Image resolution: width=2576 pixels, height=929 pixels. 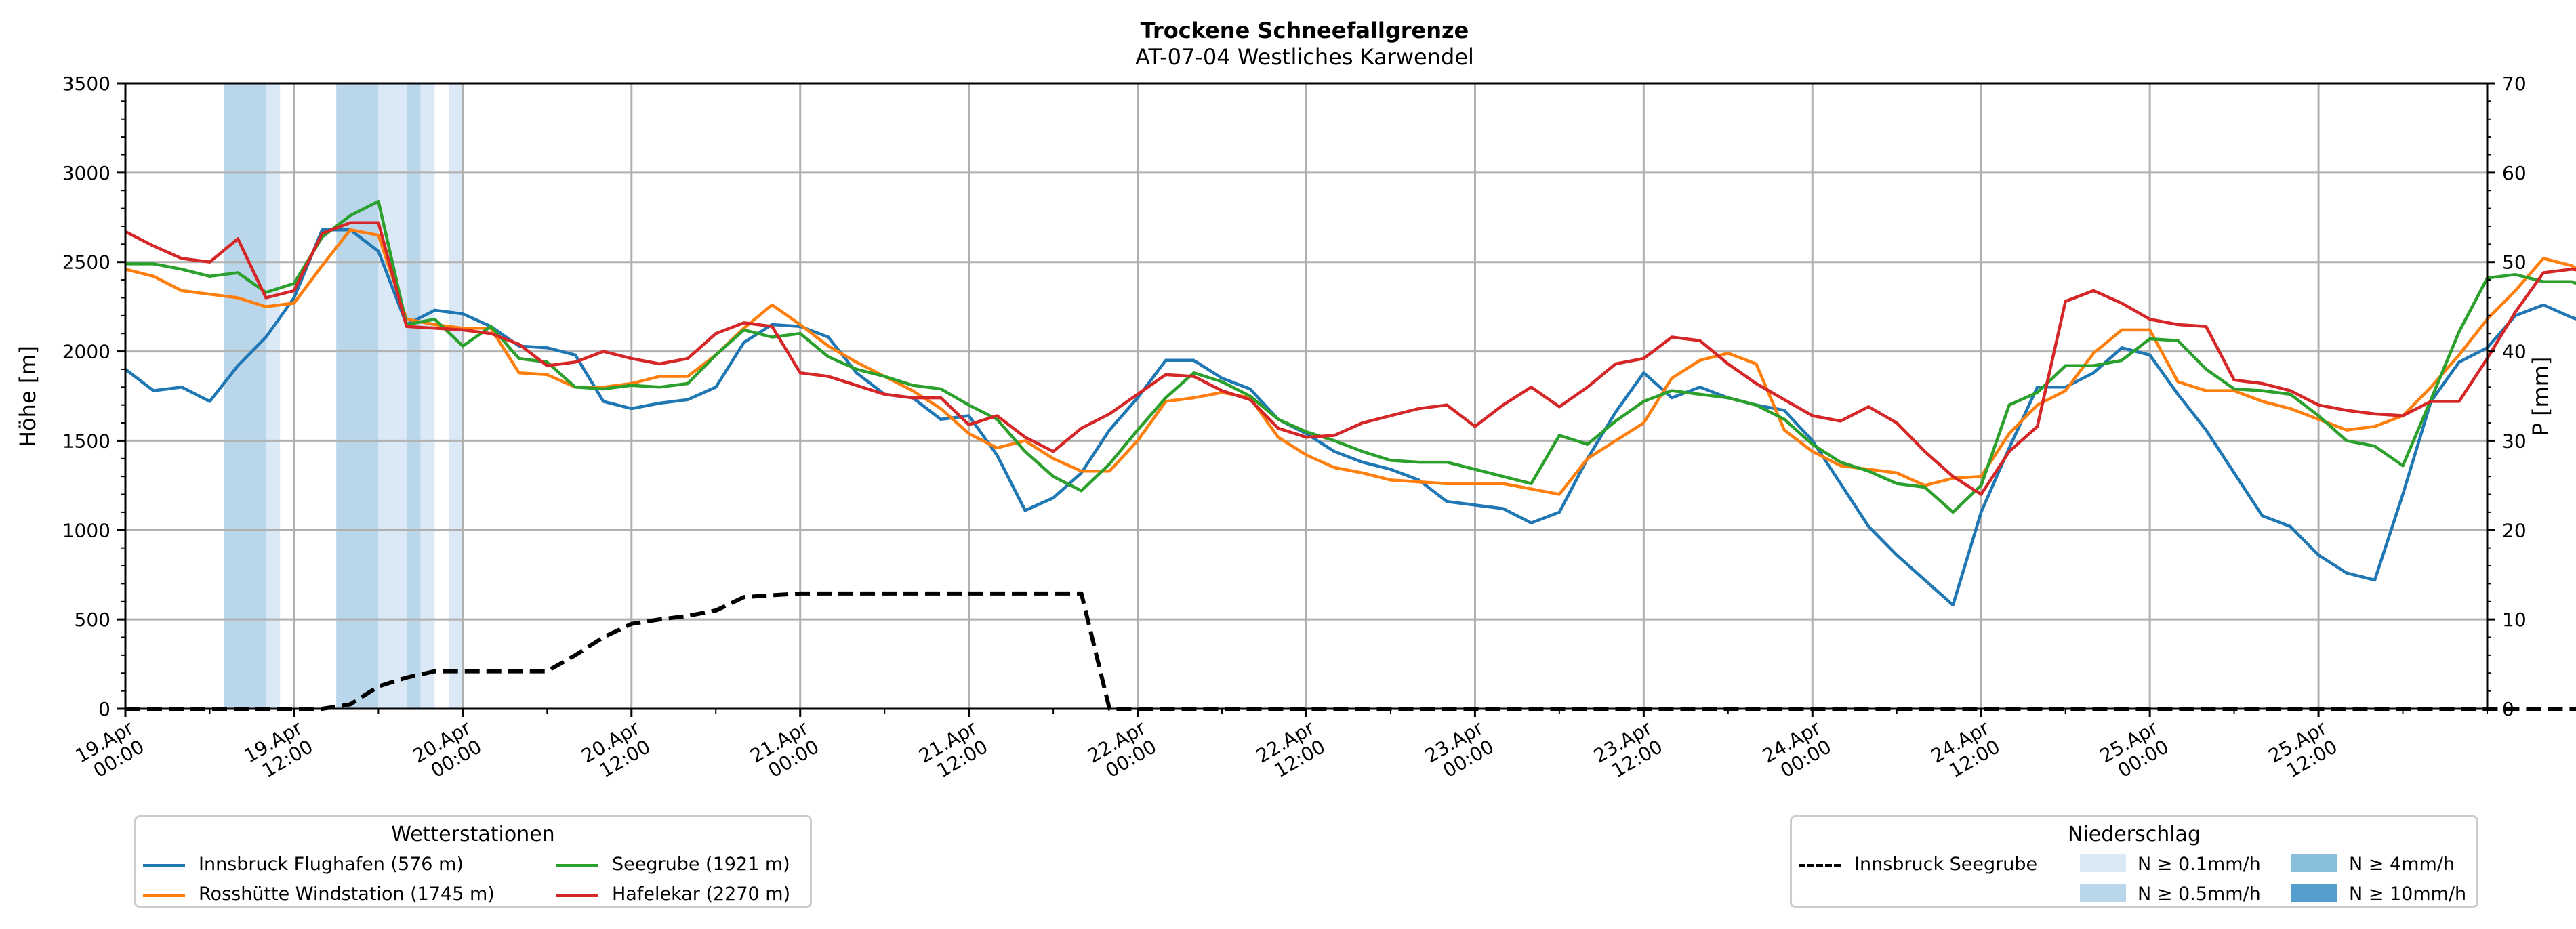 What do you see at coordinates (86, 441) in the screenshot?
I see `y-tick-label: 1500` at bounding box center [86, 441].